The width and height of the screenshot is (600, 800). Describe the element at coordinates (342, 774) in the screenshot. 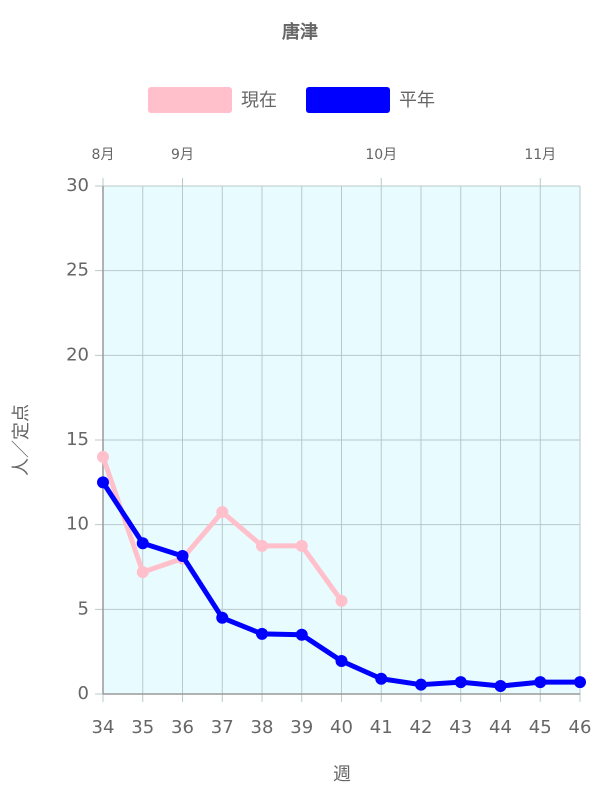

I see `x-axis-label: 週` at that location.